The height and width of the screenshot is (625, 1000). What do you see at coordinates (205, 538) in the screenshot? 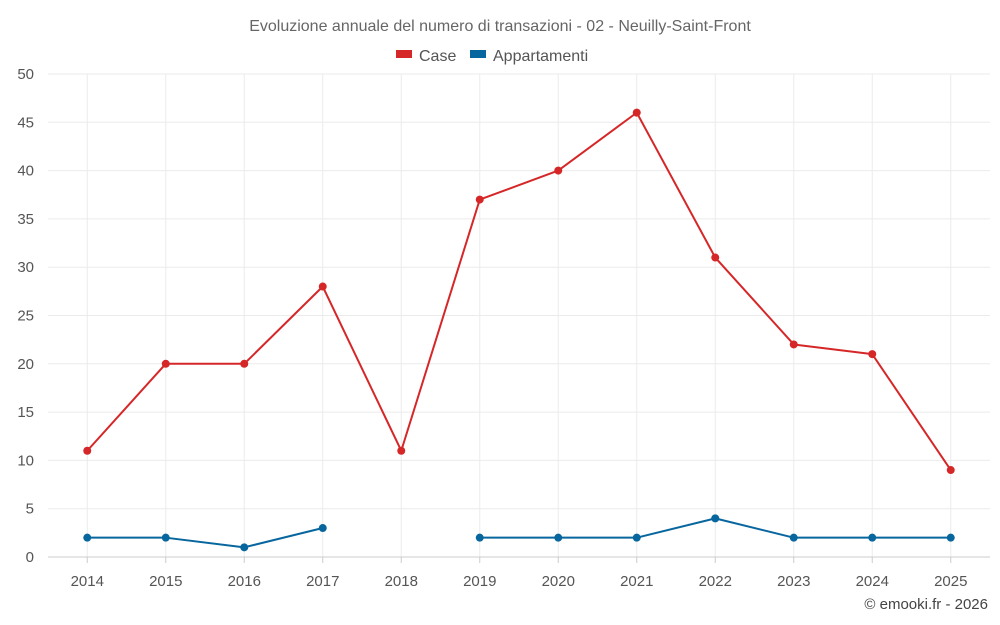
I see `series-line-appartamenti` at bounding box center [205, 538].